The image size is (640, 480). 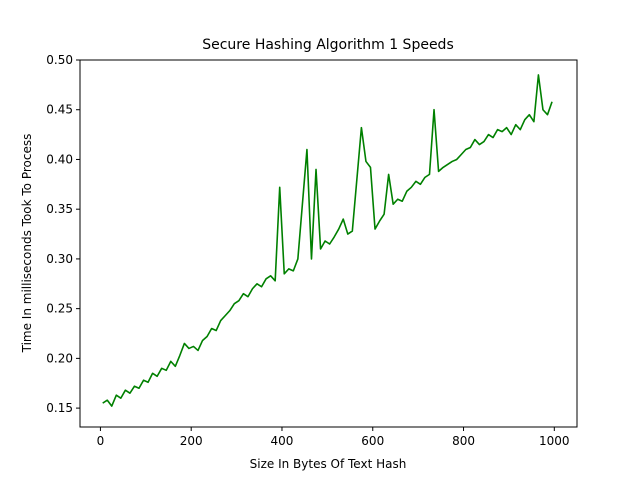 I want to click on y-tick-label: 0.45, so click(x=59, y=110).